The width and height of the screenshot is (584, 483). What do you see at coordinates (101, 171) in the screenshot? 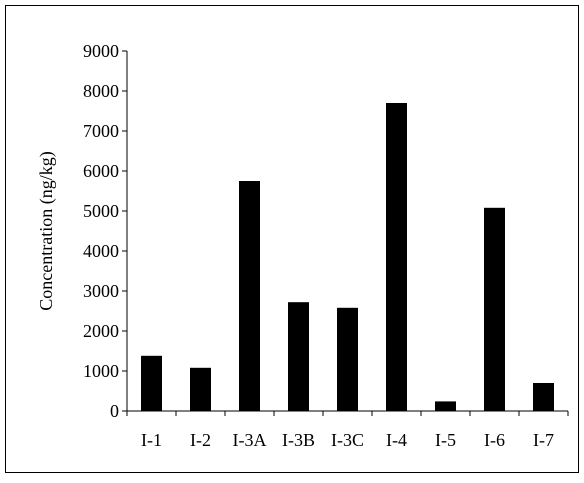
I see `y-tick-label: 6000` at bounding box center [101, 171].